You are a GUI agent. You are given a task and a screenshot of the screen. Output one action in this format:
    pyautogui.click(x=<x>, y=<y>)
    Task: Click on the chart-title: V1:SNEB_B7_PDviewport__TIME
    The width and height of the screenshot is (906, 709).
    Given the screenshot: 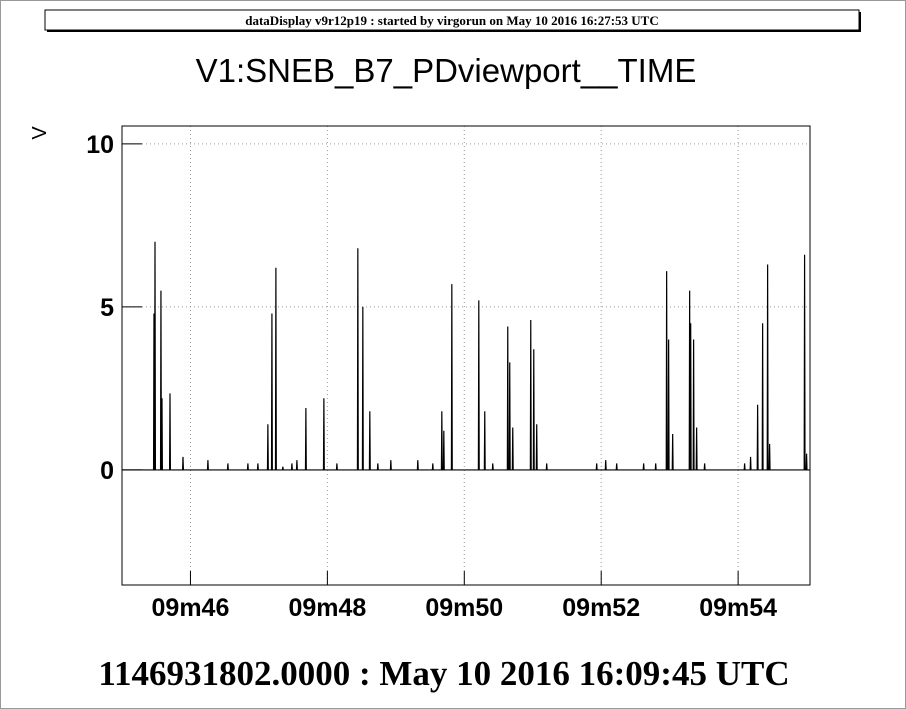 What is the action you would take?
    pyautogui.click(x=446, y=70)
    